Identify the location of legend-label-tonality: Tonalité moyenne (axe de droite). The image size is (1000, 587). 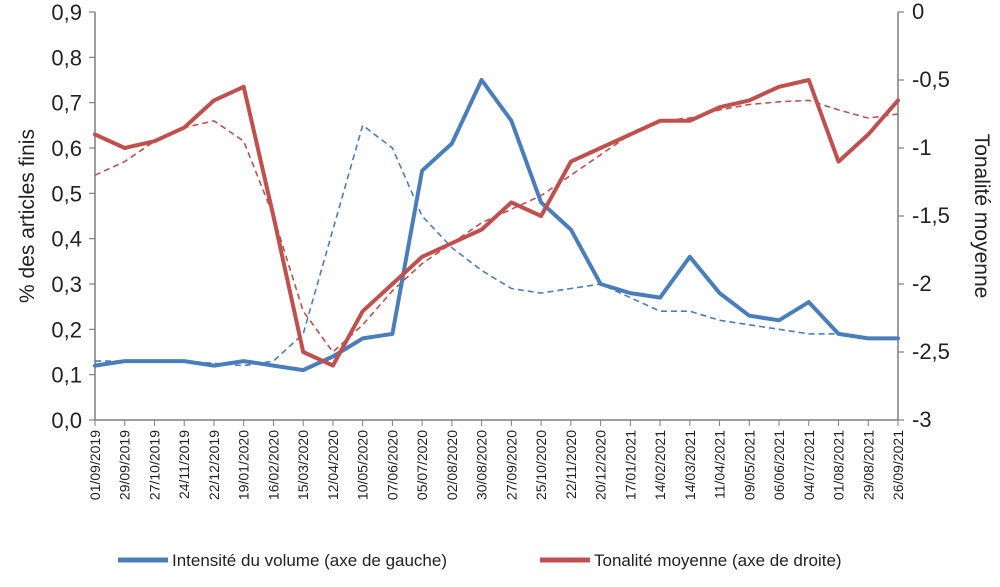
(718, 560).